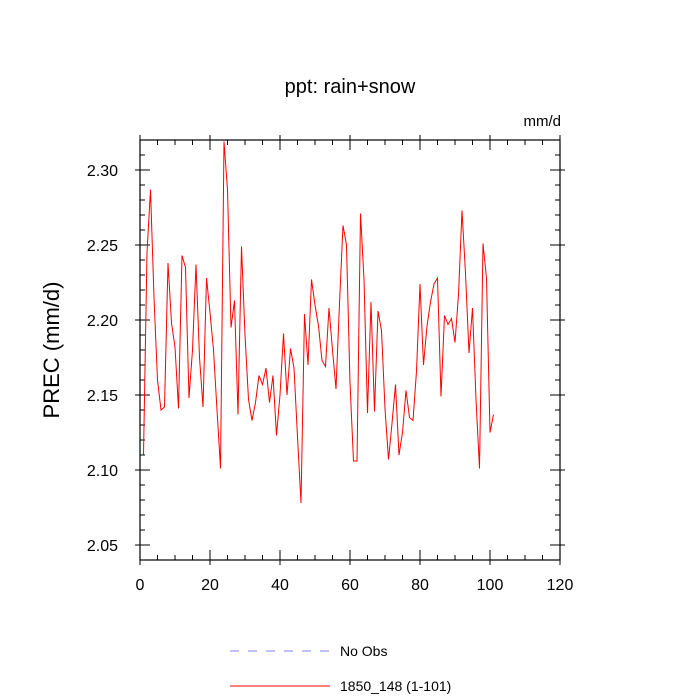  What do you see at coordinates (102, 396) in the screenshot?
I see `y-tick-label: 2.15` at bounding box center [102, 396].